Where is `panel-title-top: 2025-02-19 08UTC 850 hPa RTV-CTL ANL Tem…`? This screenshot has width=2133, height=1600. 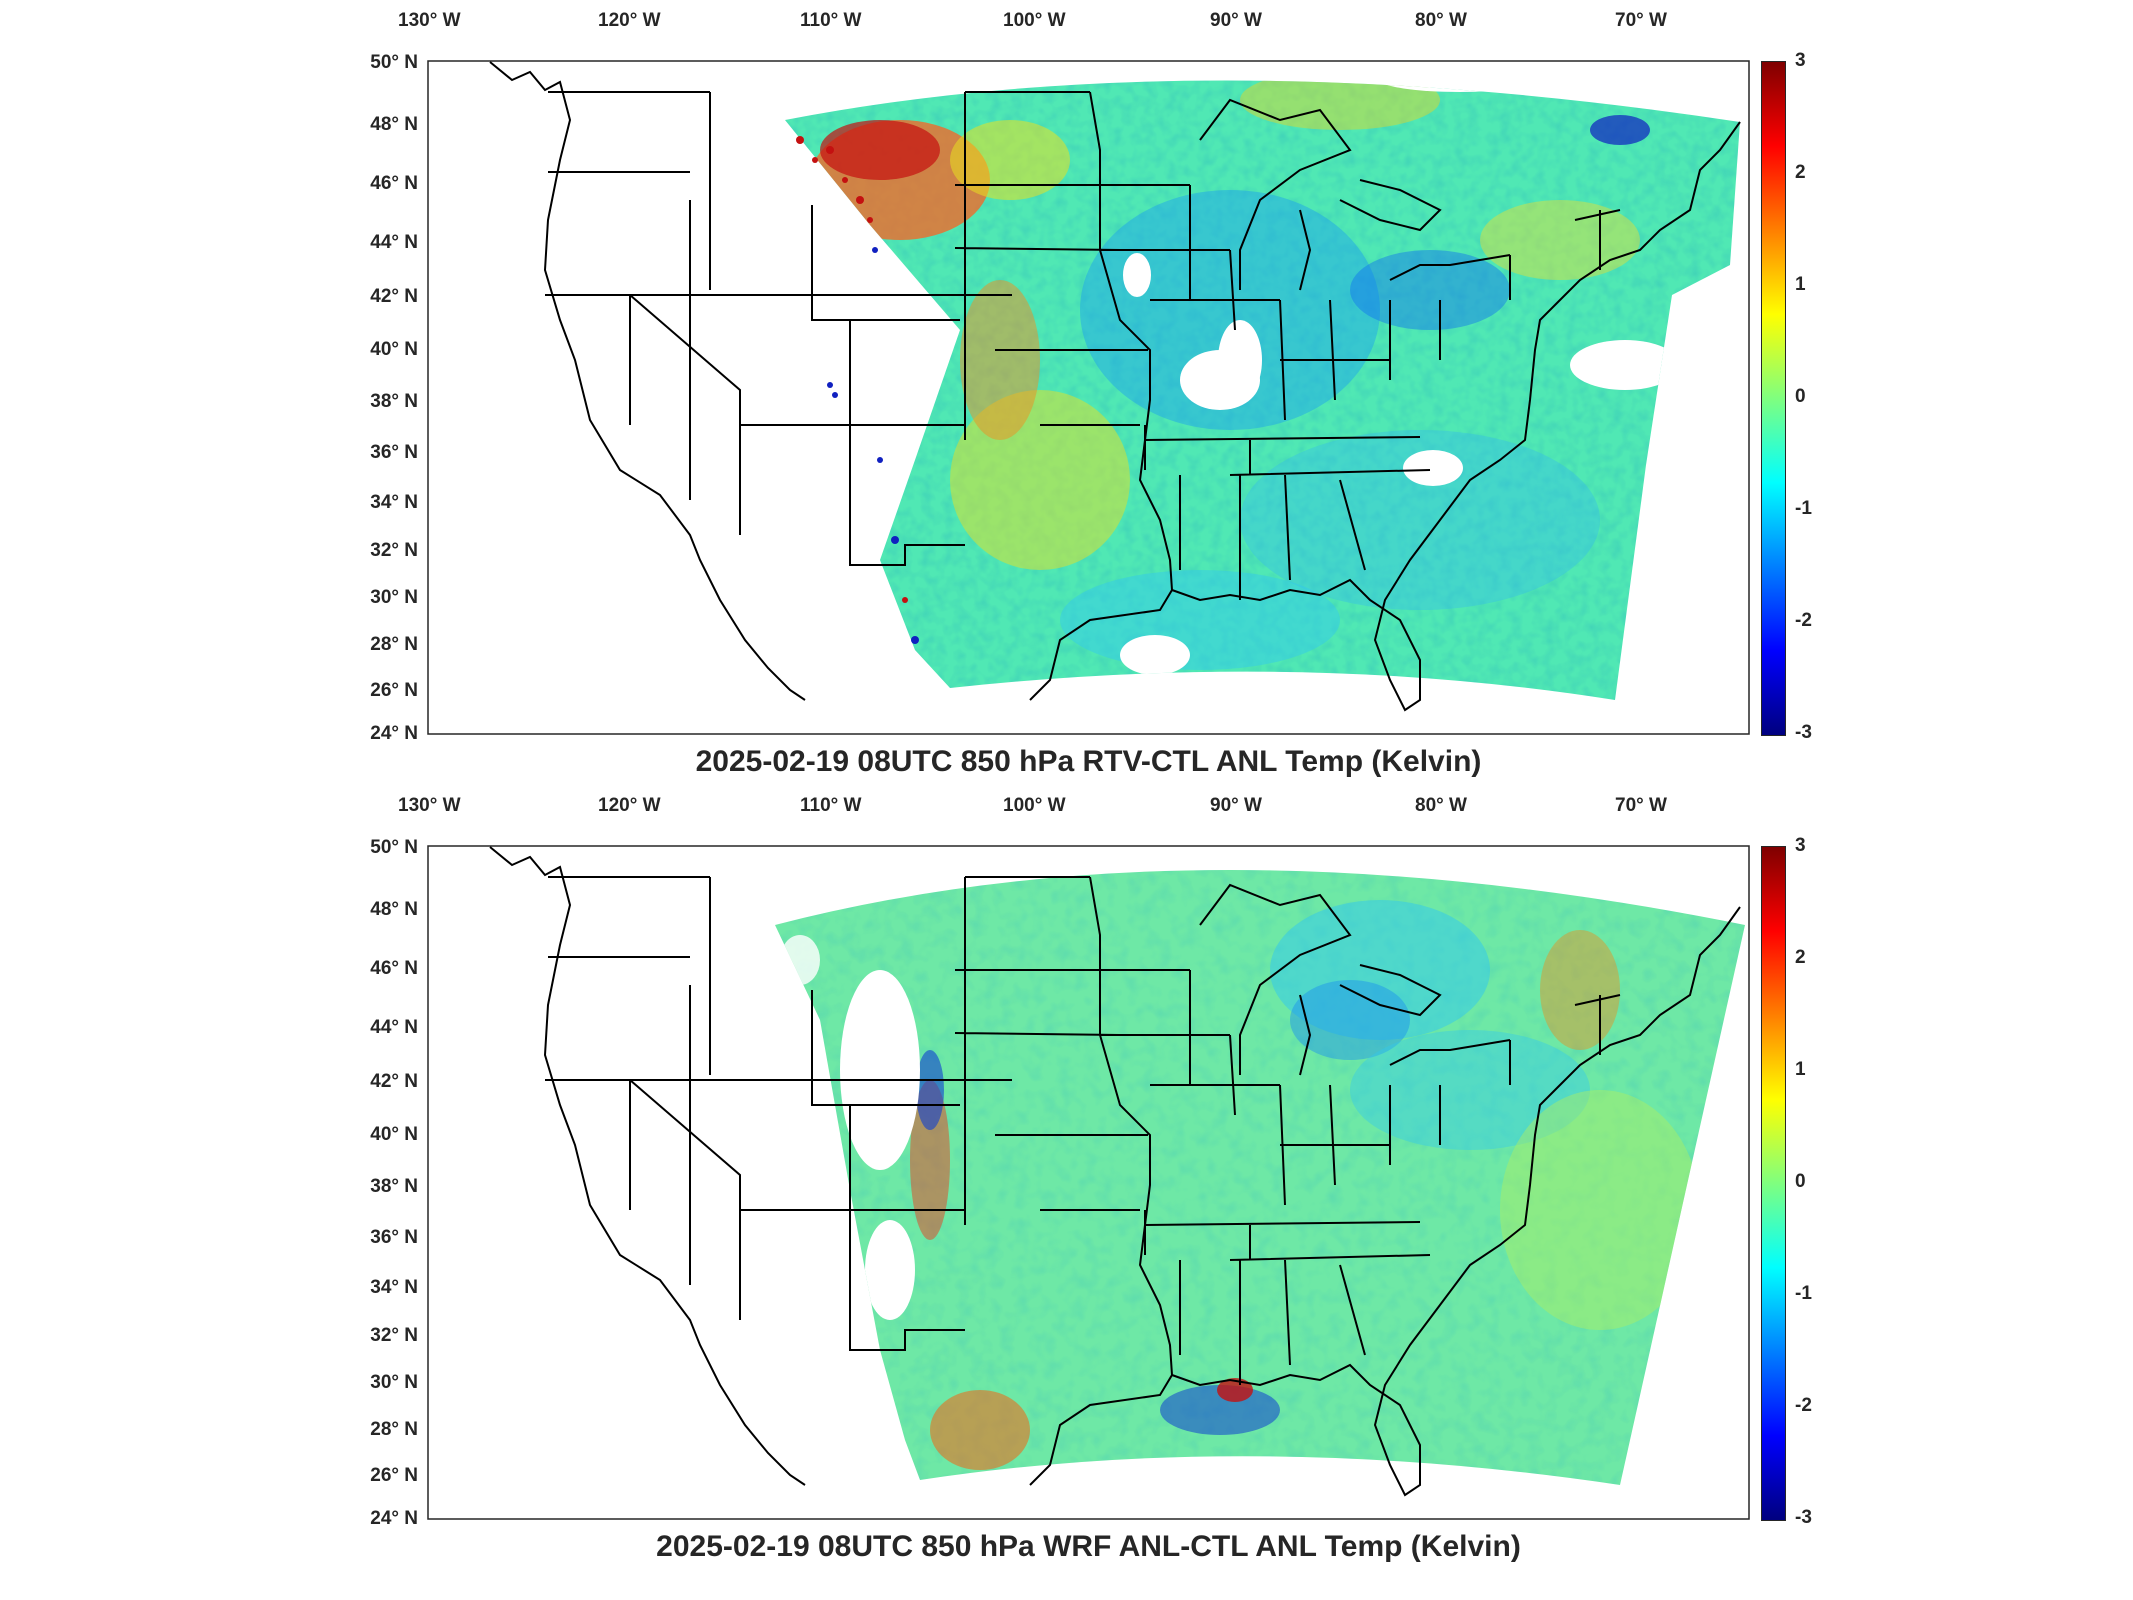 panel-title-top: 2025-02-19 08UTC 850 hPa RTV-CTL ANL Tem… is located at coordinates (1088, 761).